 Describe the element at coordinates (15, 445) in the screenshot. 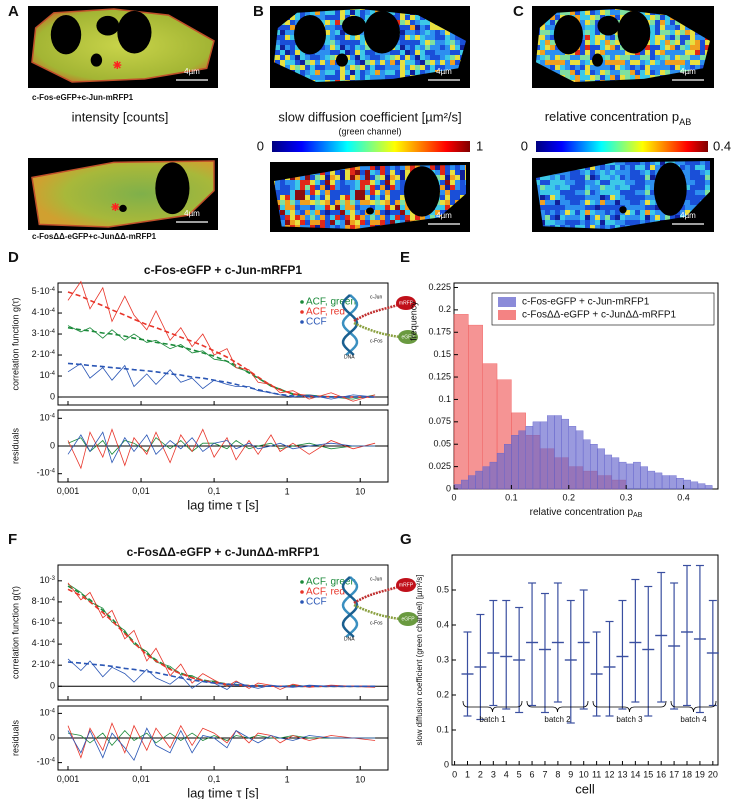

I see `y-axis-title: residuals` at that location.